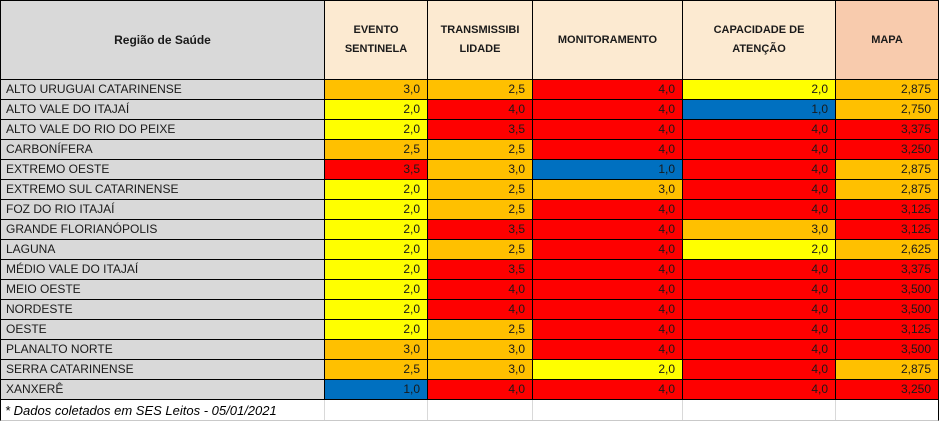  Describe the element at coordinates (163, 170) in the screenshot. I see `region-cell: EXTREMO OESTE` at that location.